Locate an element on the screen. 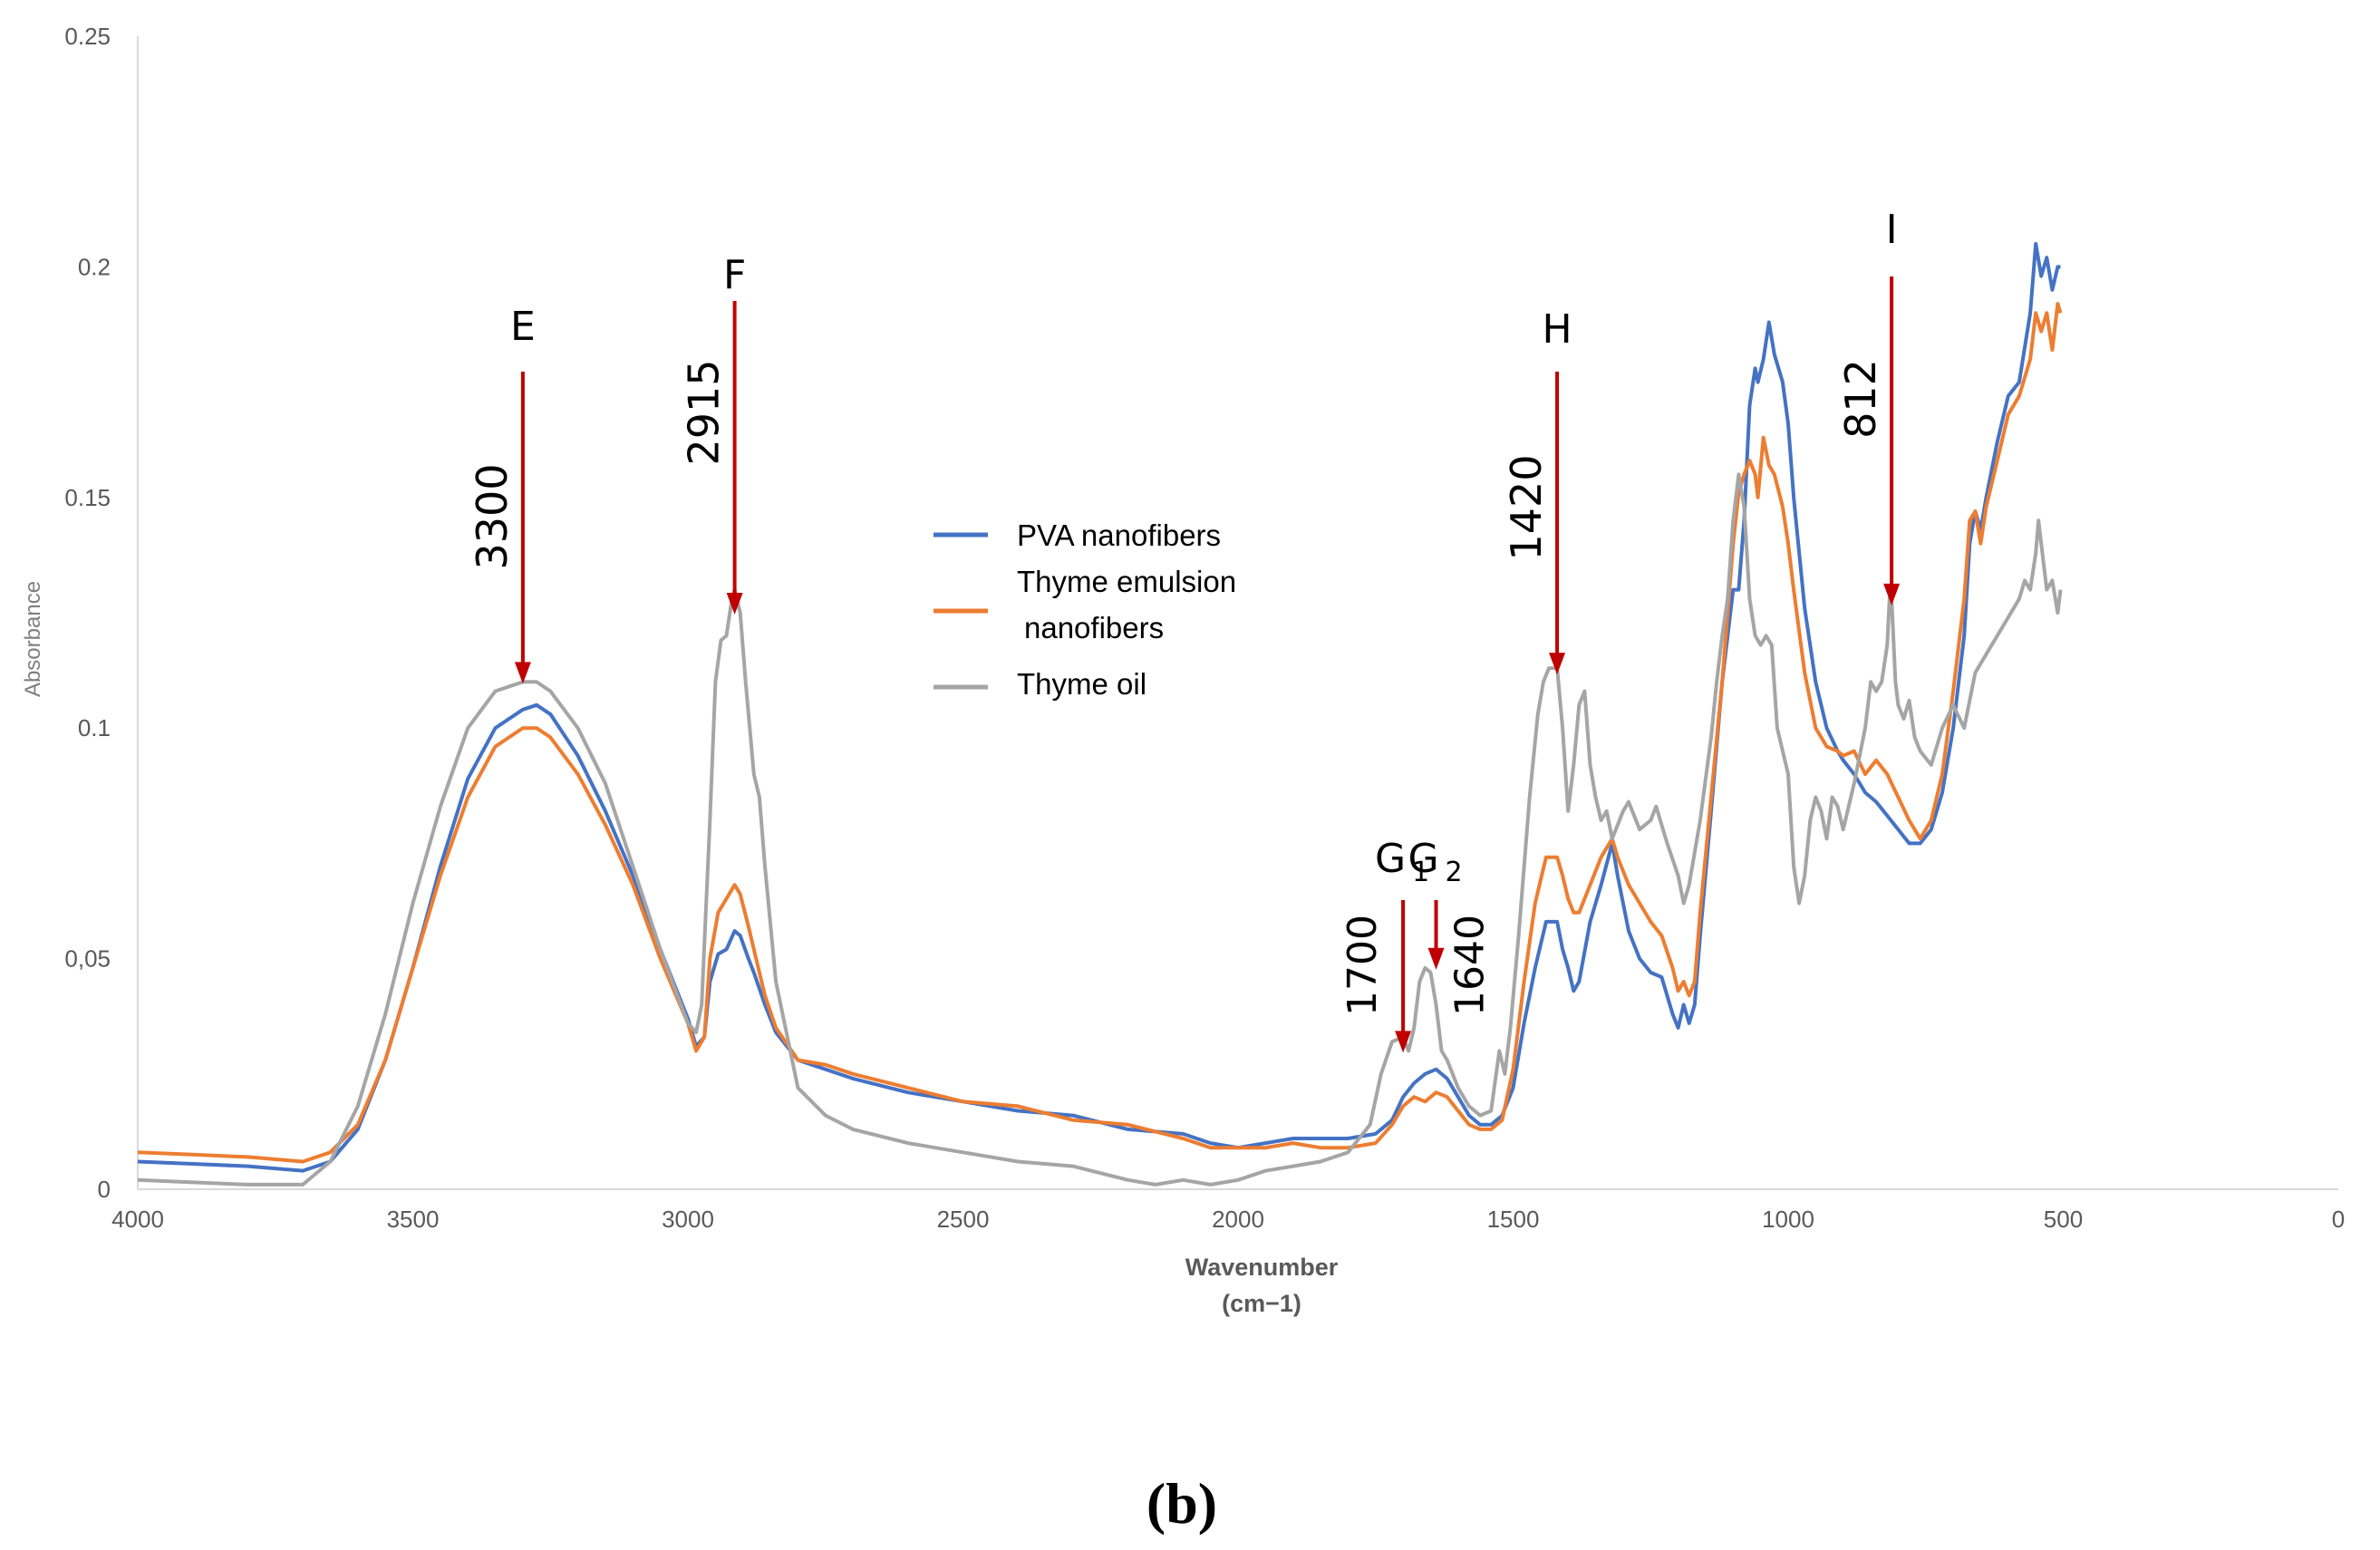 This screenshot has width=2380, height=1550. y-tick-label: 0.25 is located at coordinates (87, 36).